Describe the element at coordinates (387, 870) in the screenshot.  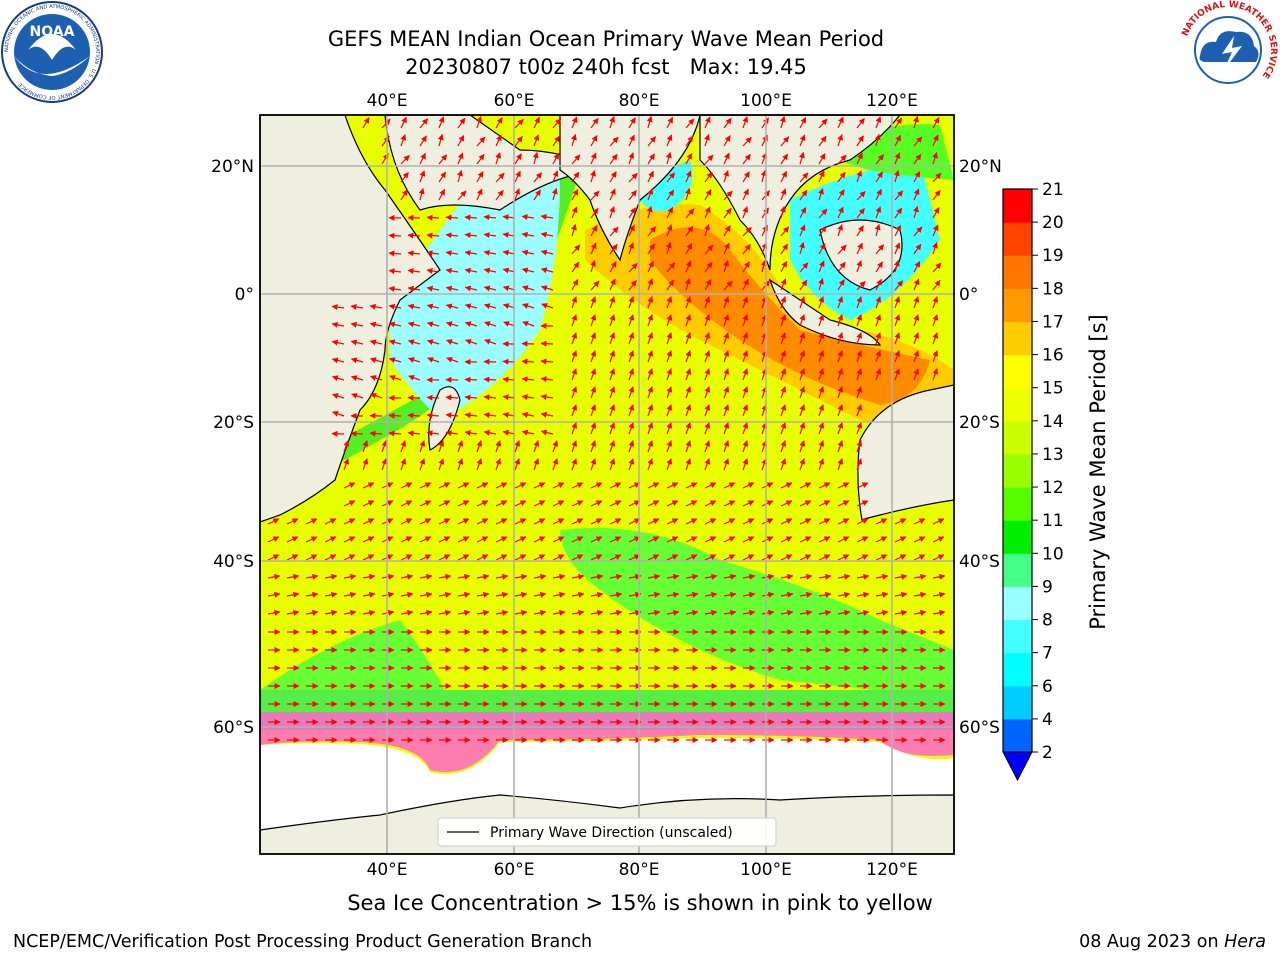
I see `lon-label: 40°E` at that location.